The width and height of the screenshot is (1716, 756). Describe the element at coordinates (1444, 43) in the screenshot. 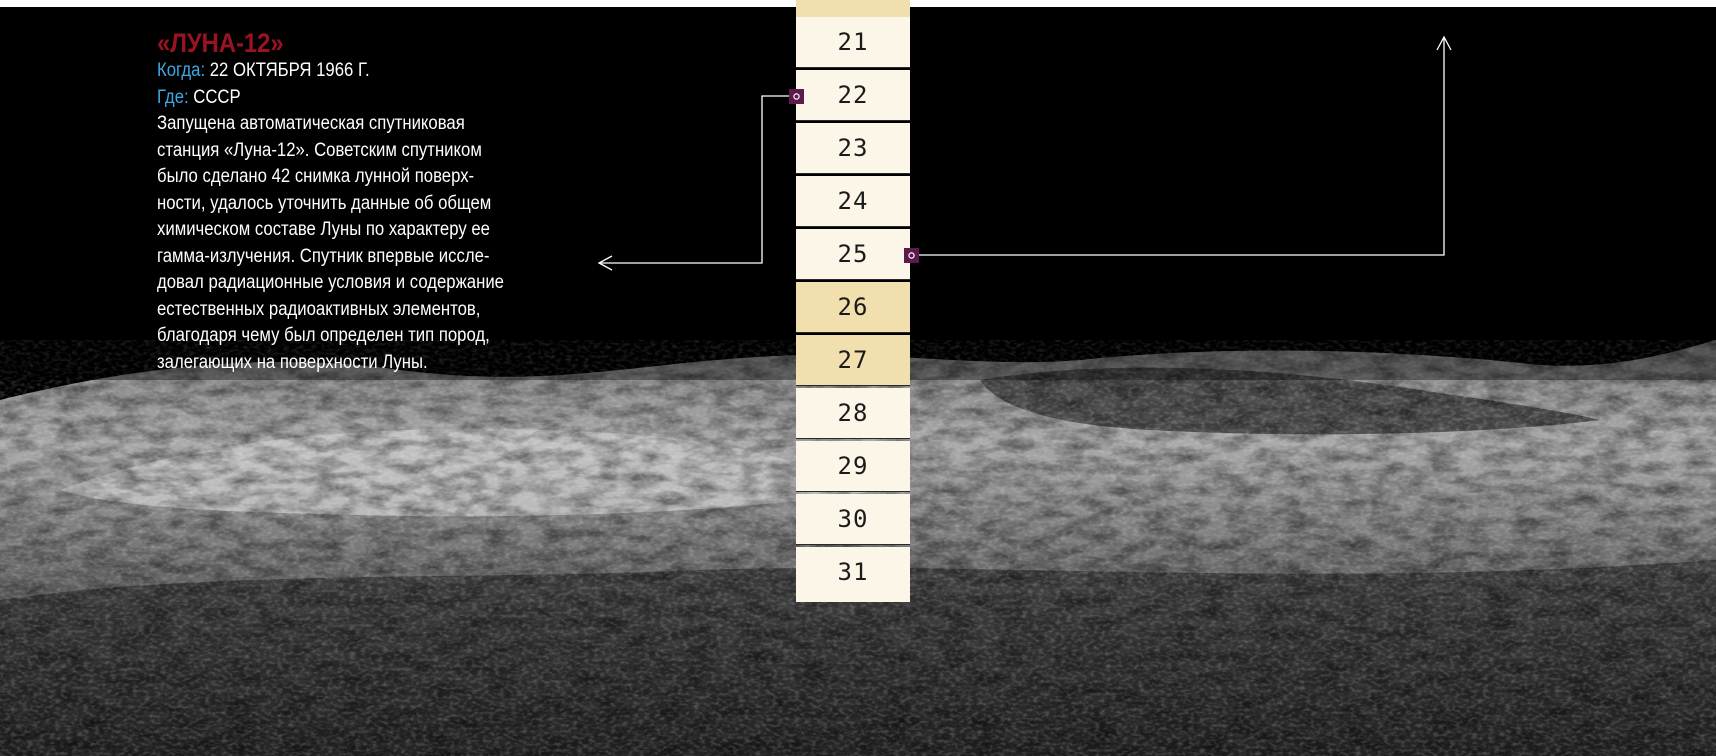

I see `arrow-up-icon` at that location.